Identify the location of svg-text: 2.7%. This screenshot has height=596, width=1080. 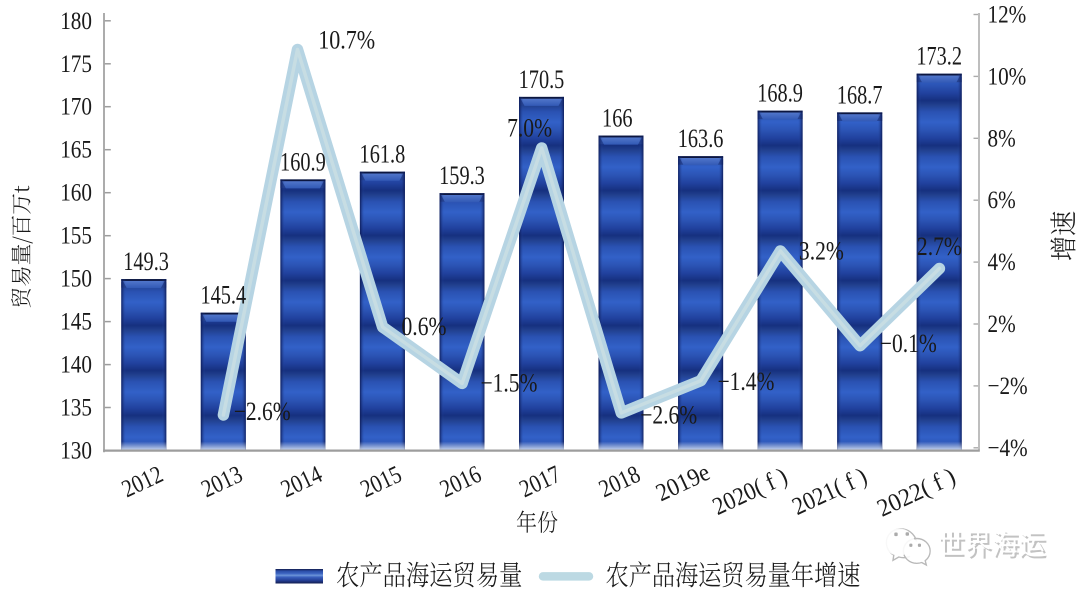
(939, 246).